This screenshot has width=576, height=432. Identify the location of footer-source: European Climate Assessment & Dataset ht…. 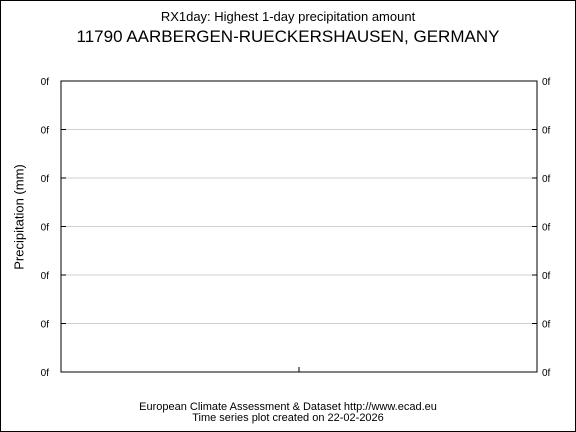
(288, 407).